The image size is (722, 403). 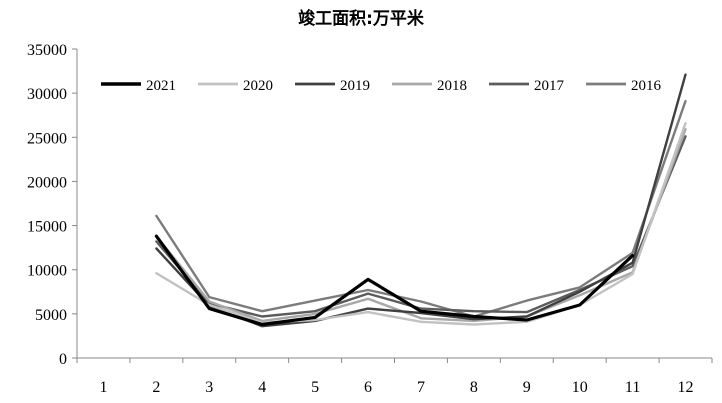 What do you see at coordinates (47, 50) in the screenshot?
I see `y-tick-label: 35000` at bounding box center [47, 50].